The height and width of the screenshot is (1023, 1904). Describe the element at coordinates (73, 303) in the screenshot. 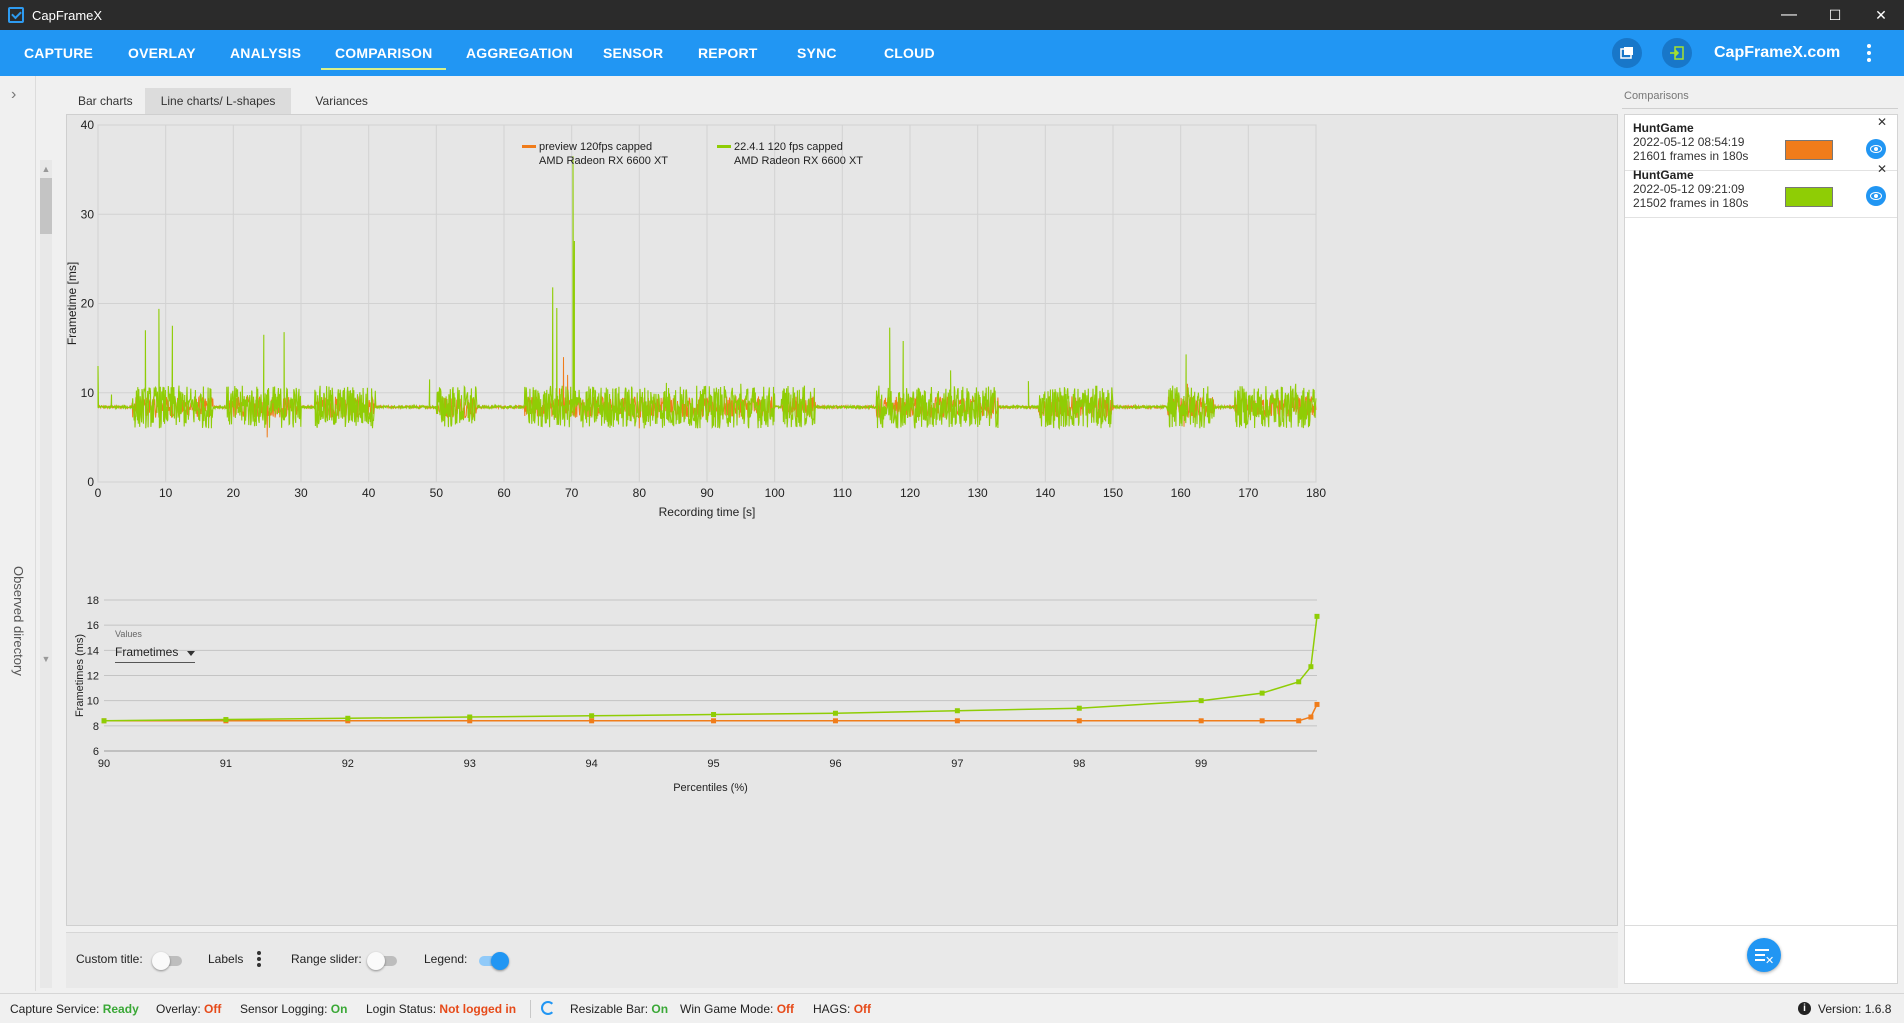

I see `y-axis-label: Frametime [ms]` at that location.